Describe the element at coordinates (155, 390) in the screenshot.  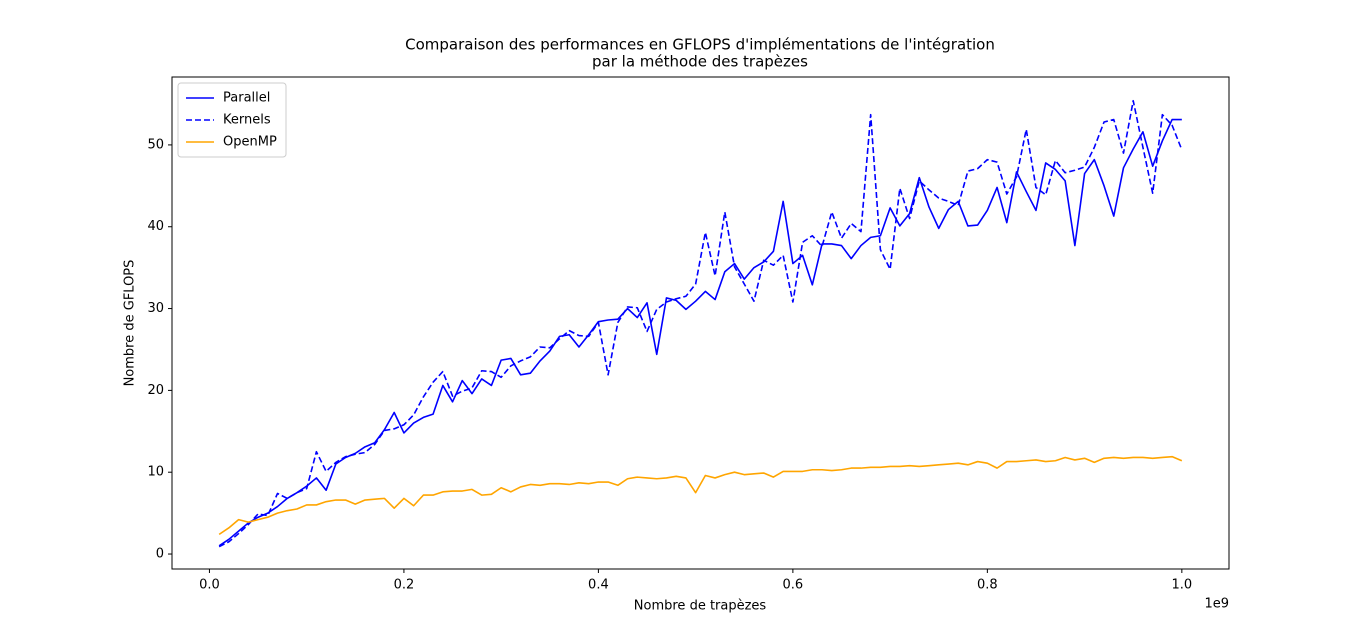
I see `y-tick-label: 20` at that location.